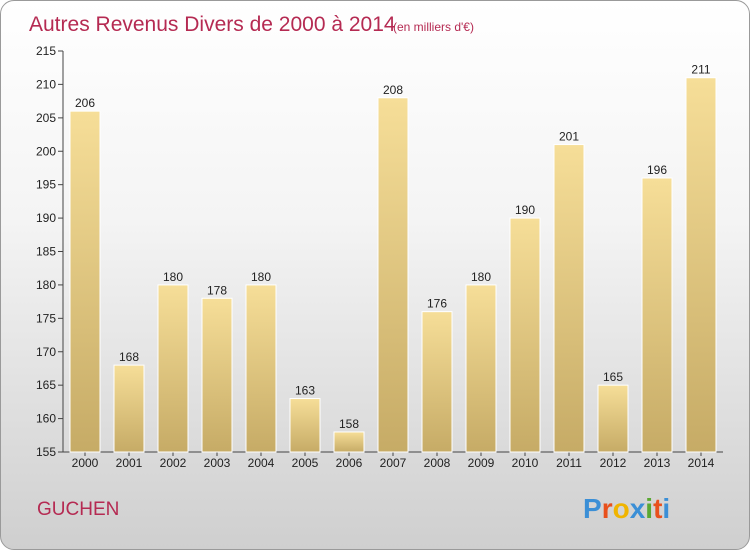 This screenshot has height=550, width=750. I want to click on x-tick-label: 2004, so click(261, 463).